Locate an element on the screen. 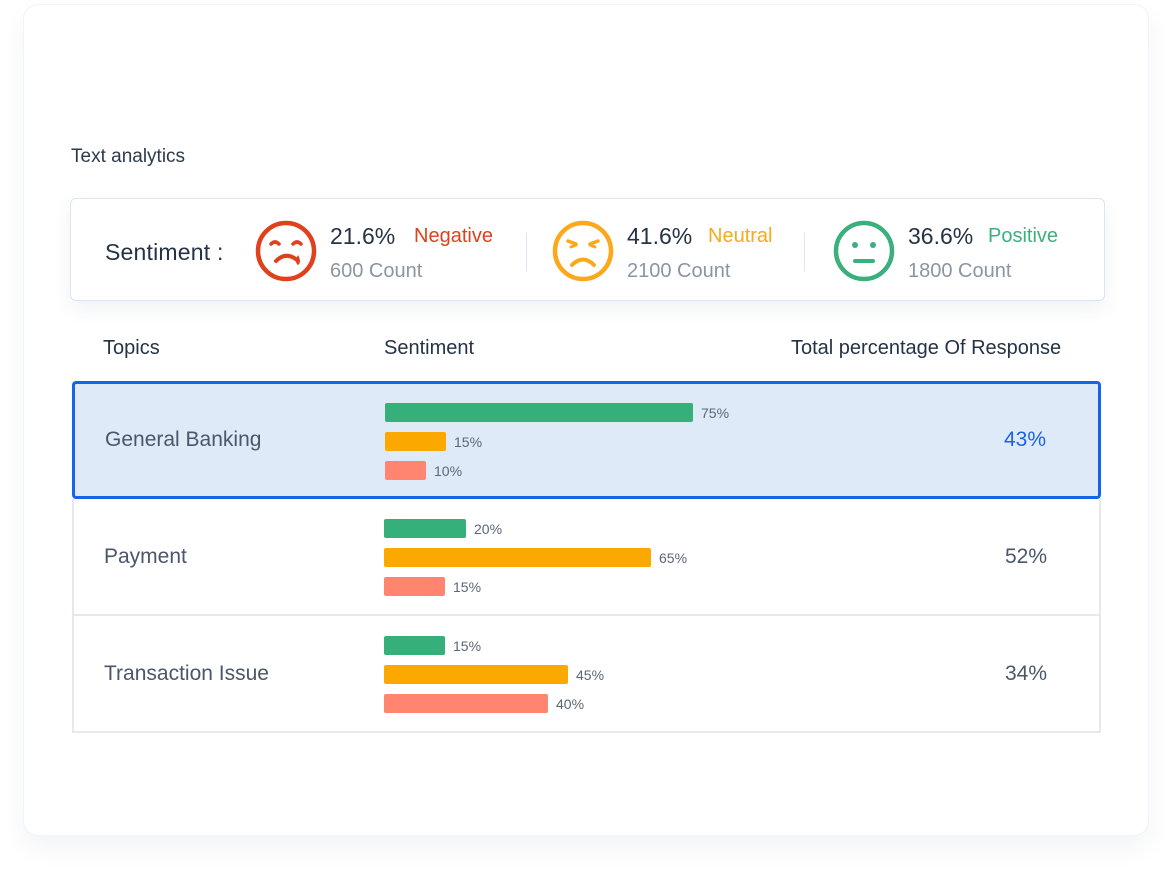 This screenshot has width=1173, height=879. bar-line-neutral: 65% is located at coordinates (634, 557).